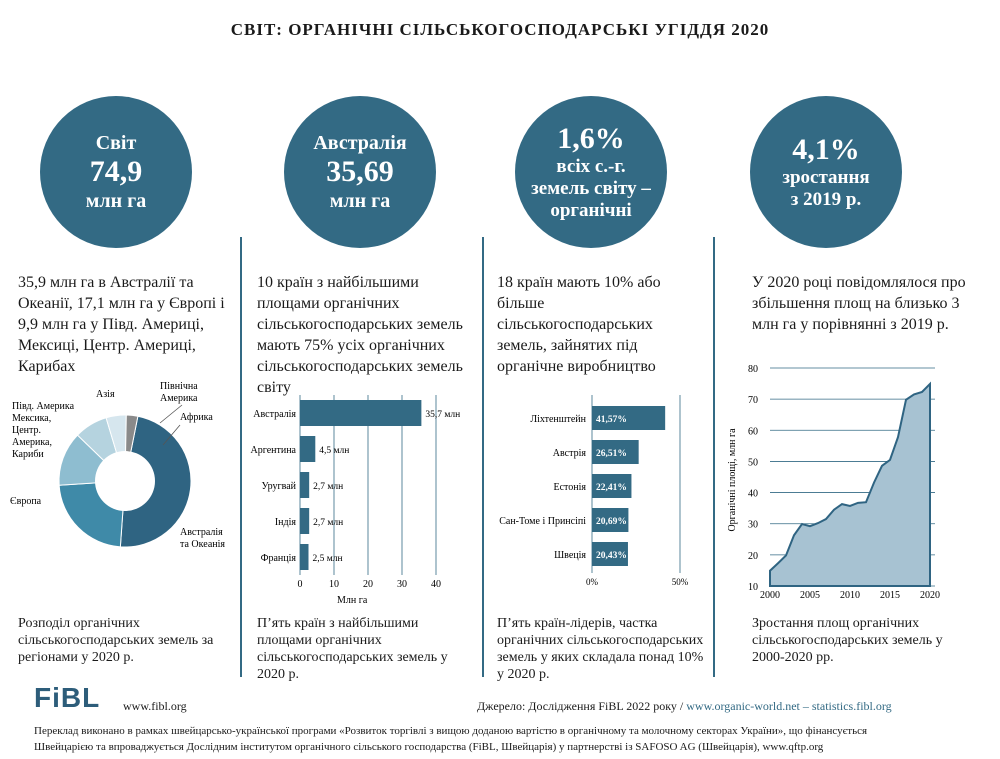 The height and width of the screenshot is (759, 1000). Describe the element at coordinates (592, 582) in the screenshot. I see `bar2-tick-0: 0%` at that location.